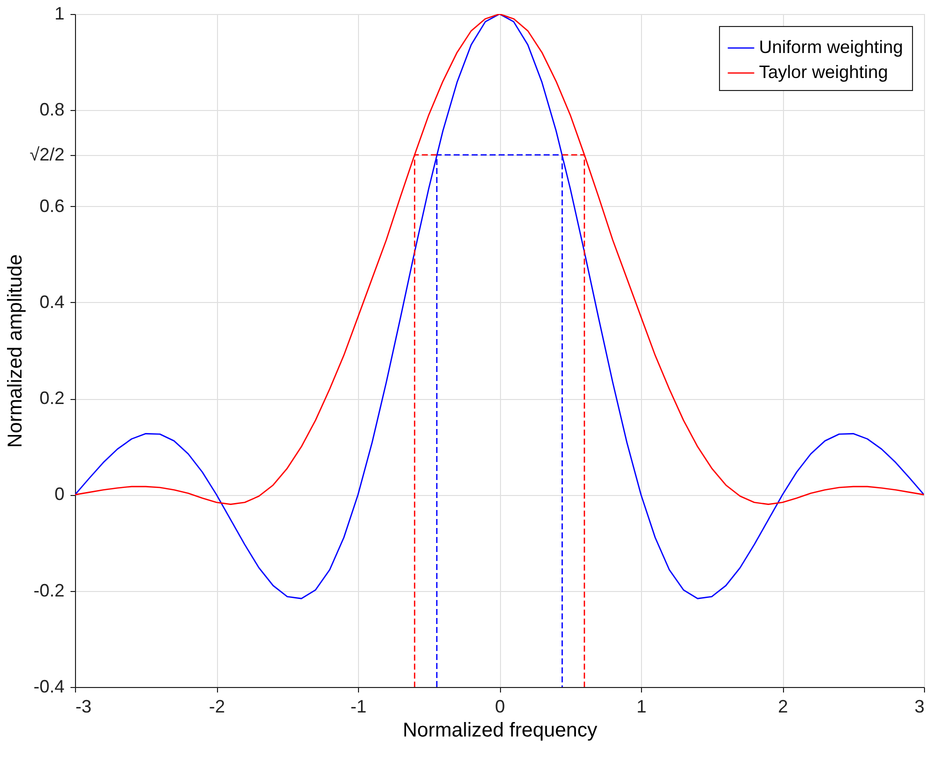 The height and width of the screenshot is (757, 941). What do you see at coordinates (47, 154) in the screenshot?
I see `y-tick-label: √2/2` at bounding box center [47, 154].